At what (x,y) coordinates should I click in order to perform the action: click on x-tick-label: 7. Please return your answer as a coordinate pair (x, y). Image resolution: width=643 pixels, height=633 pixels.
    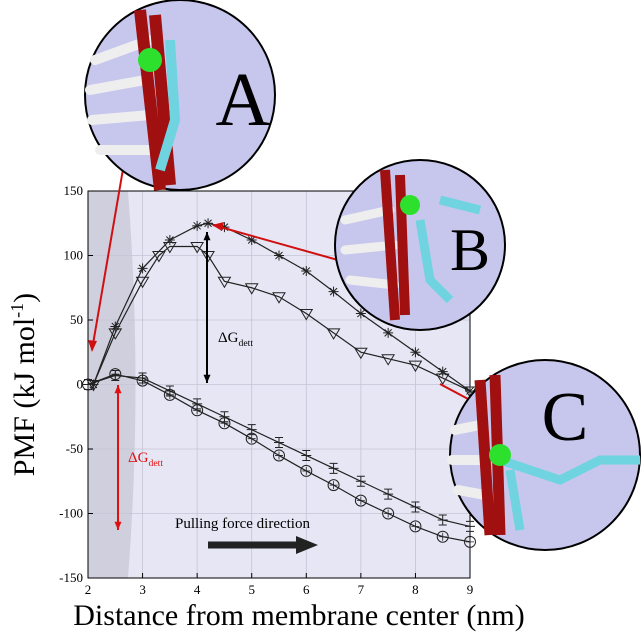
    Looking at the image, I should click on (361, 589).